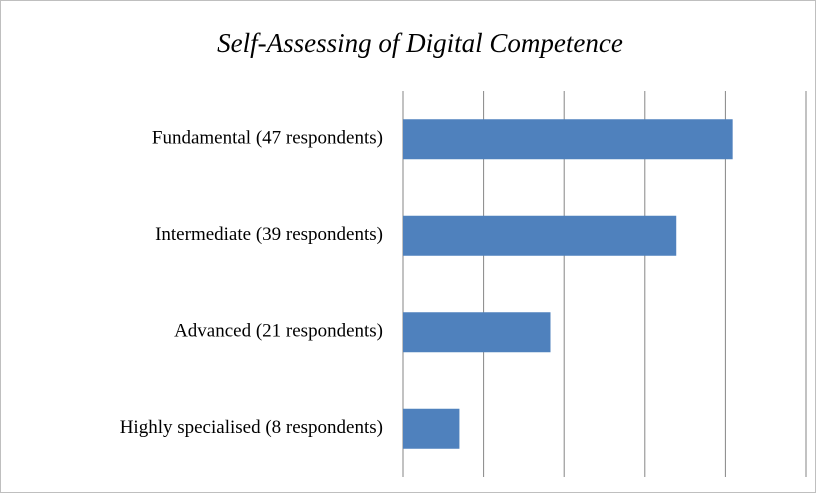 The image size is (817, 494). What do you see at coordinates (420, 43) in the screenshot?
I see `chart-title: Self-Assessing of Digital Competence` at bounding box center [420, 43].